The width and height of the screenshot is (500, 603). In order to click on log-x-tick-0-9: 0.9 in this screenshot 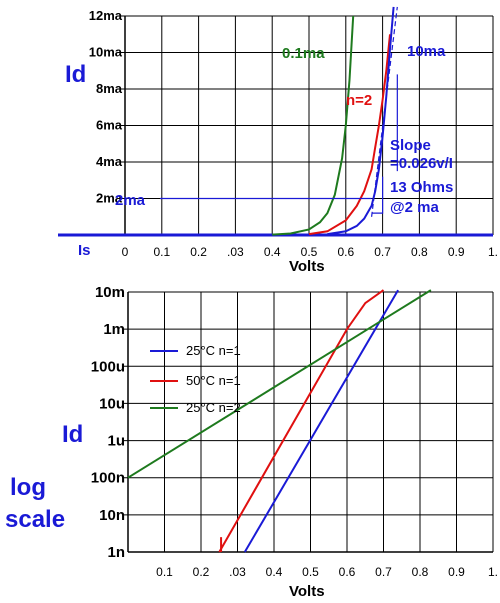, I will do `click(456, 572)`.